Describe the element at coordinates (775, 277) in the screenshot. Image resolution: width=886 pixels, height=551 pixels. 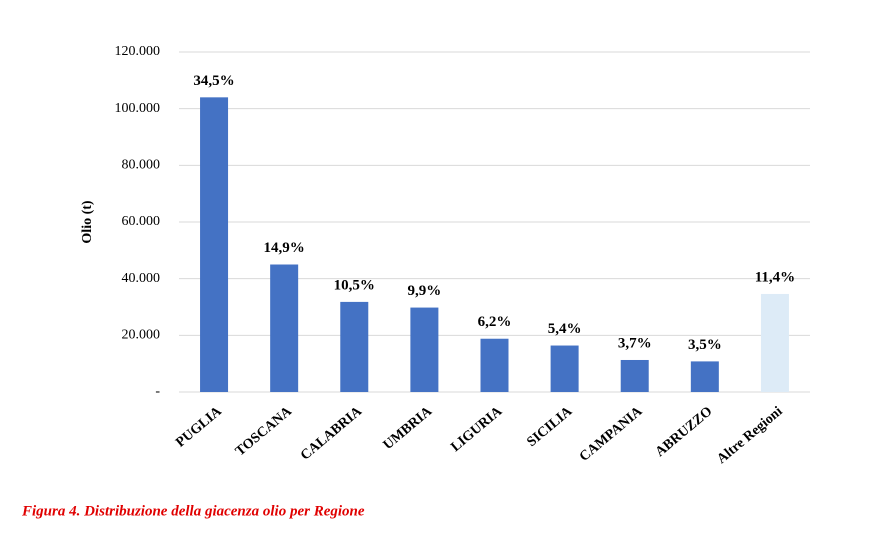
I see `data-label: 11,4%` at that location.